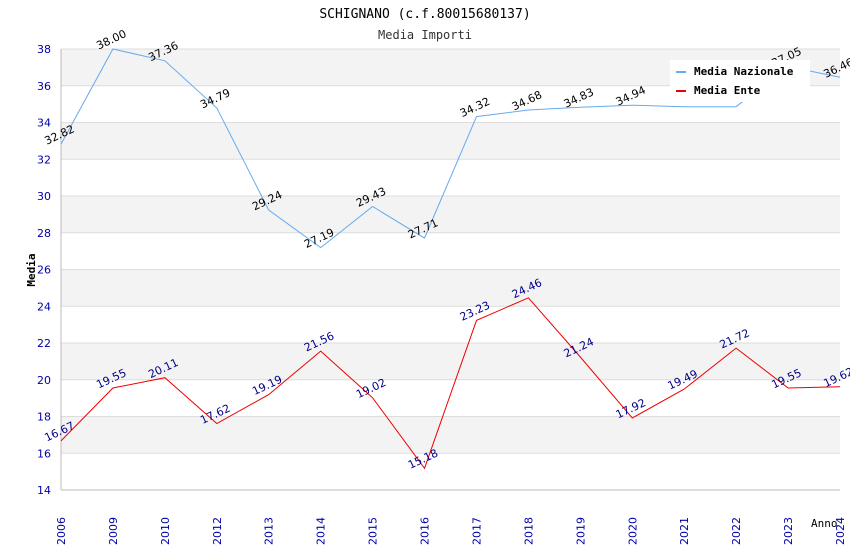 This screenshot has height=550, width=850. I want to click on x-tick-label: 2006, so click(61, 531).